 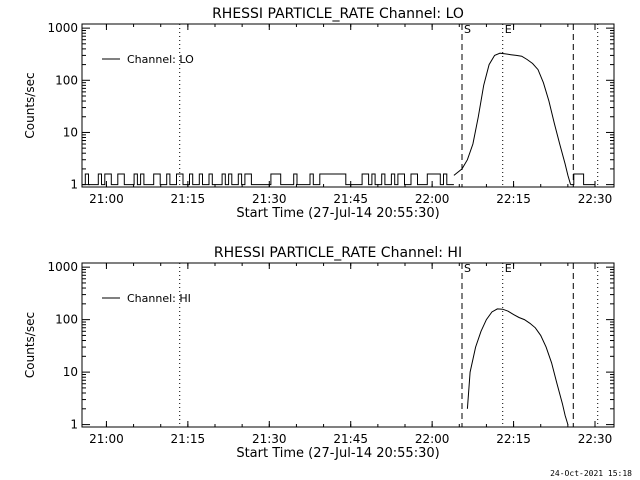 What do you see at coordinates (160, 59) in the screenshot?
I see `legend-entry: Channel: LO` at bounding box center [160, 59].